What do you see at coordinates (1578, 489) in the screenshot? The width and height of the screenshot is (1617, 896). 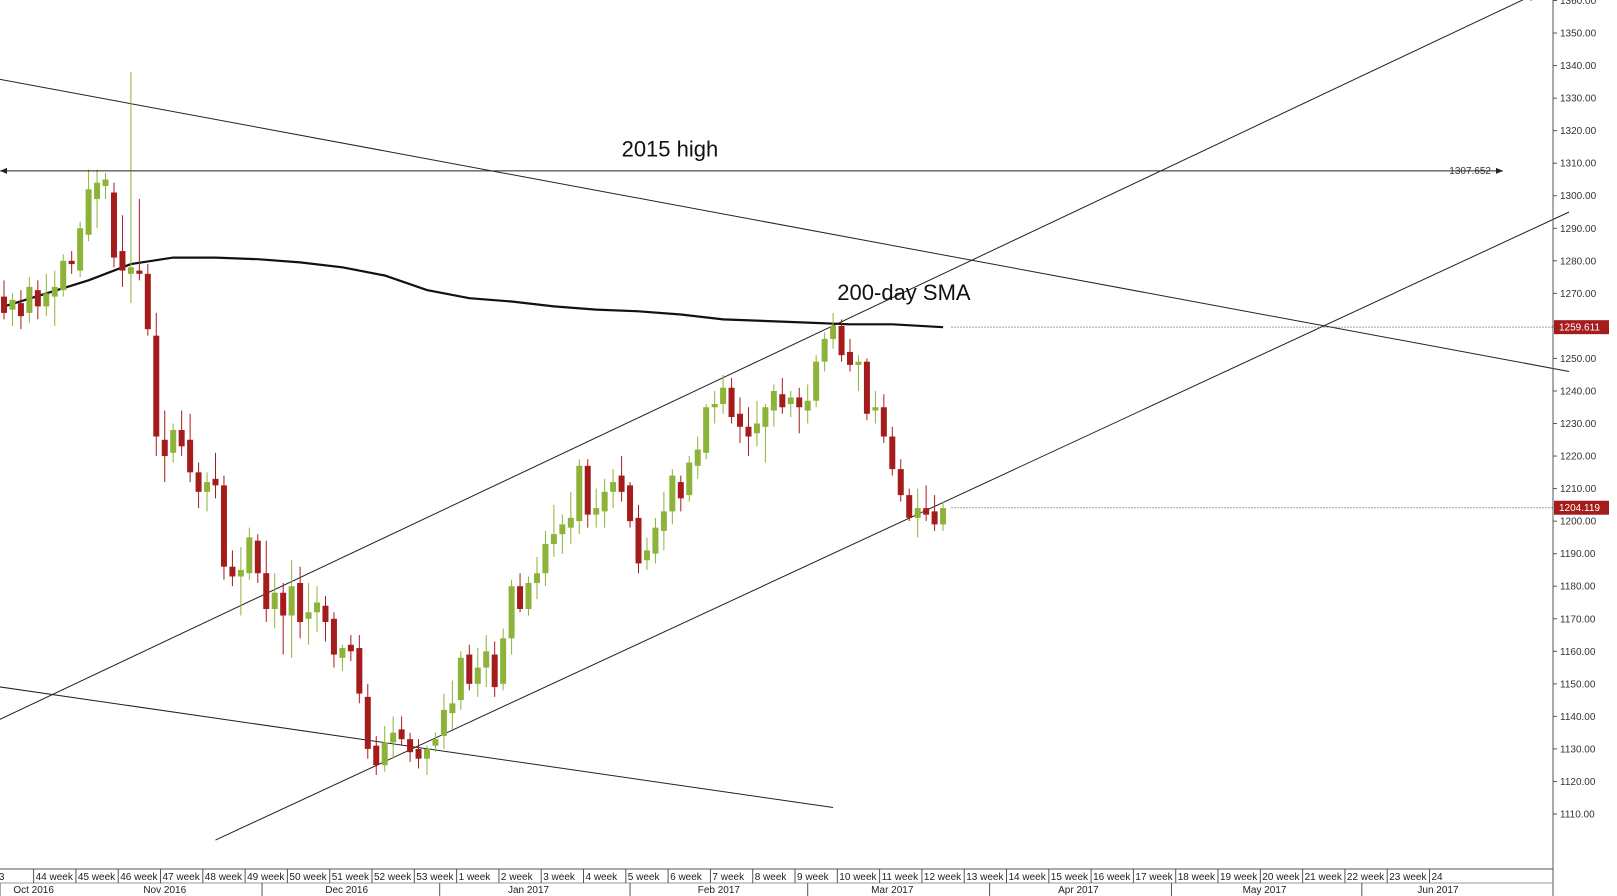 I see `y-tick-label: 1210.00` at bounding box center [1578, 489].